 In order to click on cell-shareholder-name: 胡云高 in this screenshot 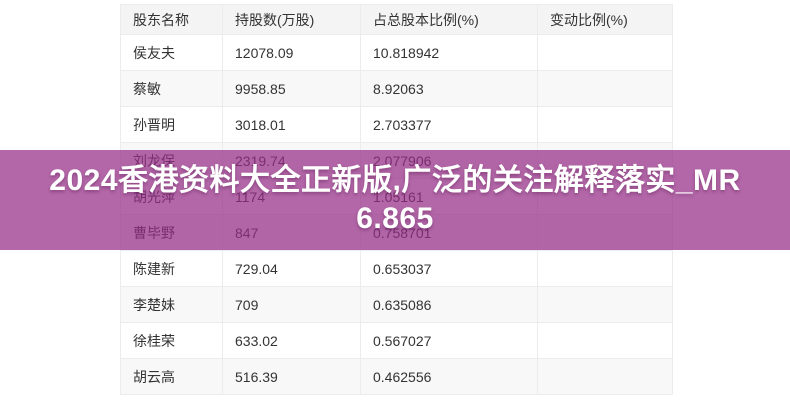, I will do `click(171, 376)`.